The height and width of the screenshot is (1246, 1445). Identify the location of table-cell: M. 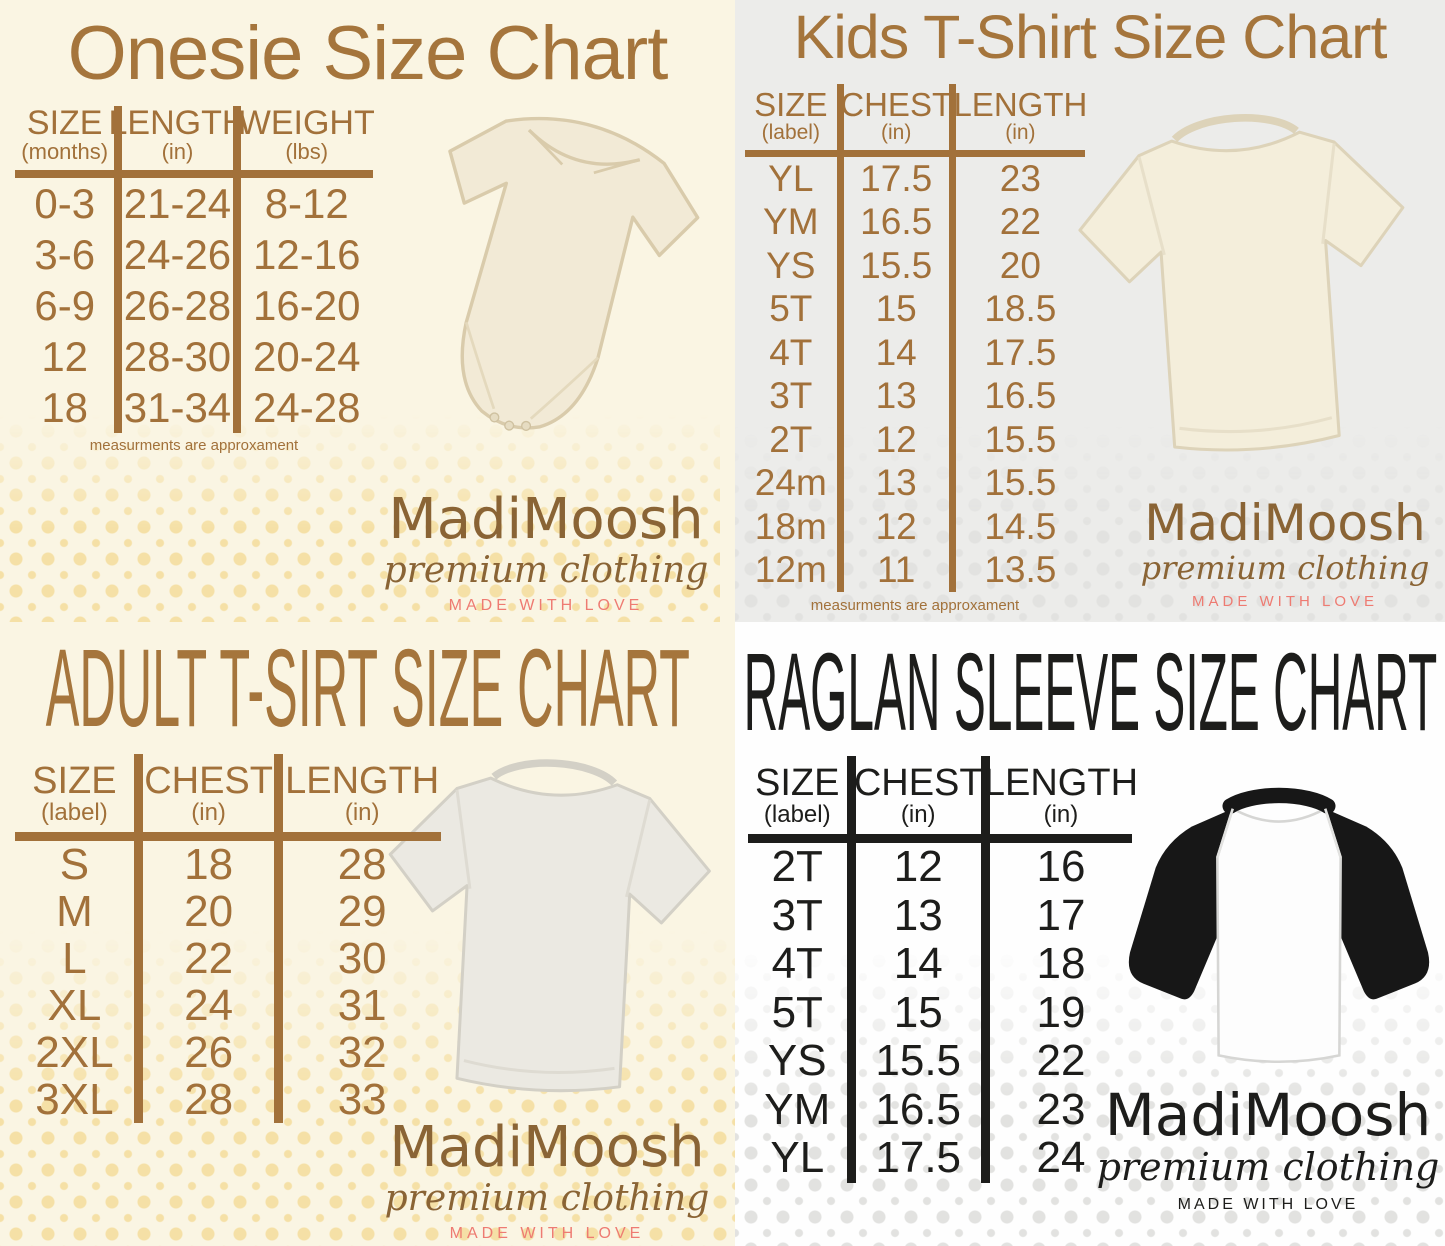
(74, 911).